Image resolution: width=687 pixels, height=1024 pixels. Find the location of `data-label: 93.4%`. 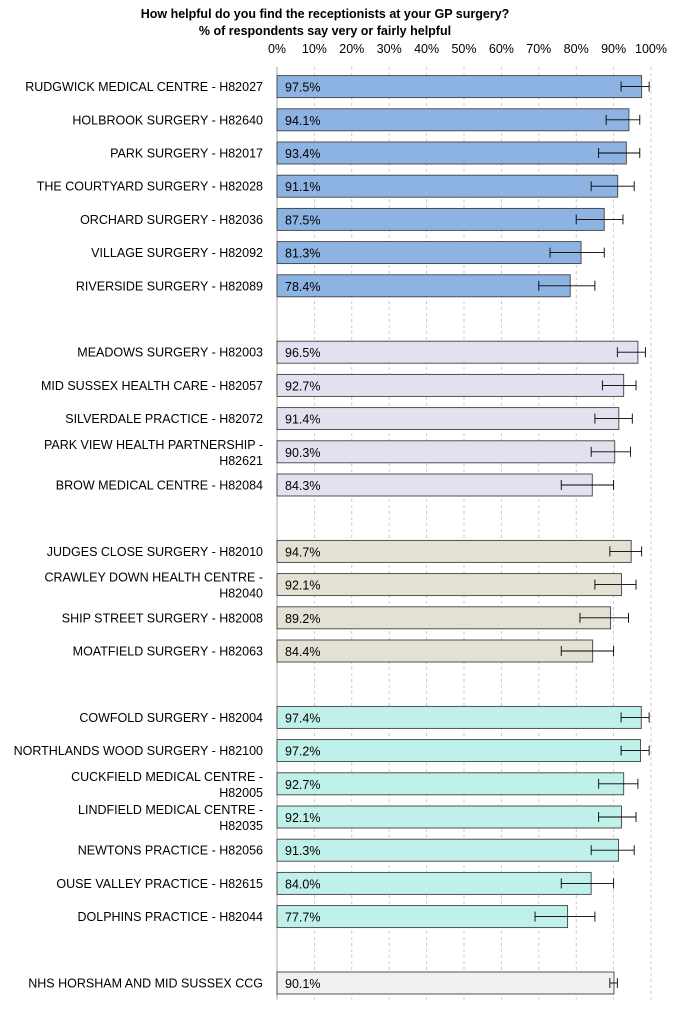

data-label: 93.4% is located at coordinates (302, 154).